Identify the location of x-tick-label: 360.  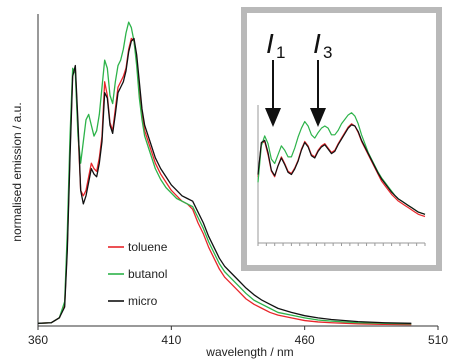
(38, 340).